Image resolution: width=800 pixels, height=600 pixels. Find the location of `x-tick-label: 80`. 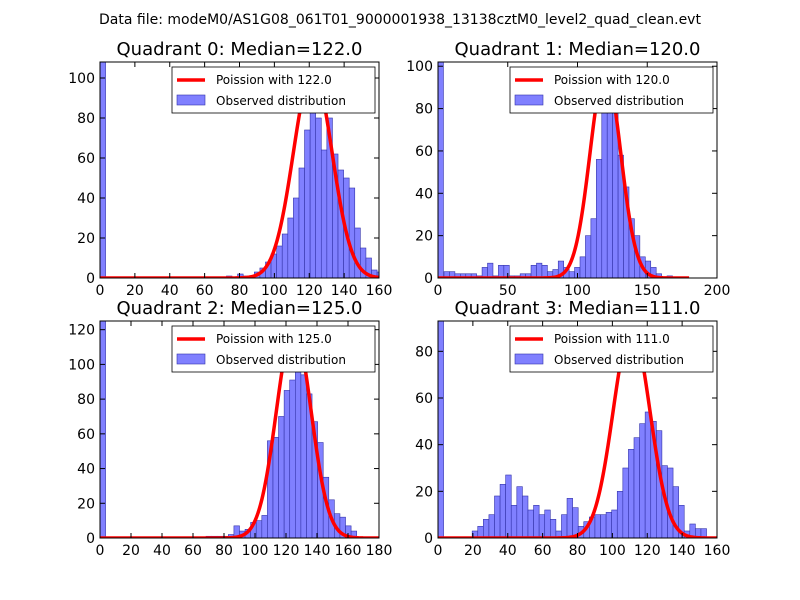

x-tick-label: 80 is located at coordinates (578, 551).